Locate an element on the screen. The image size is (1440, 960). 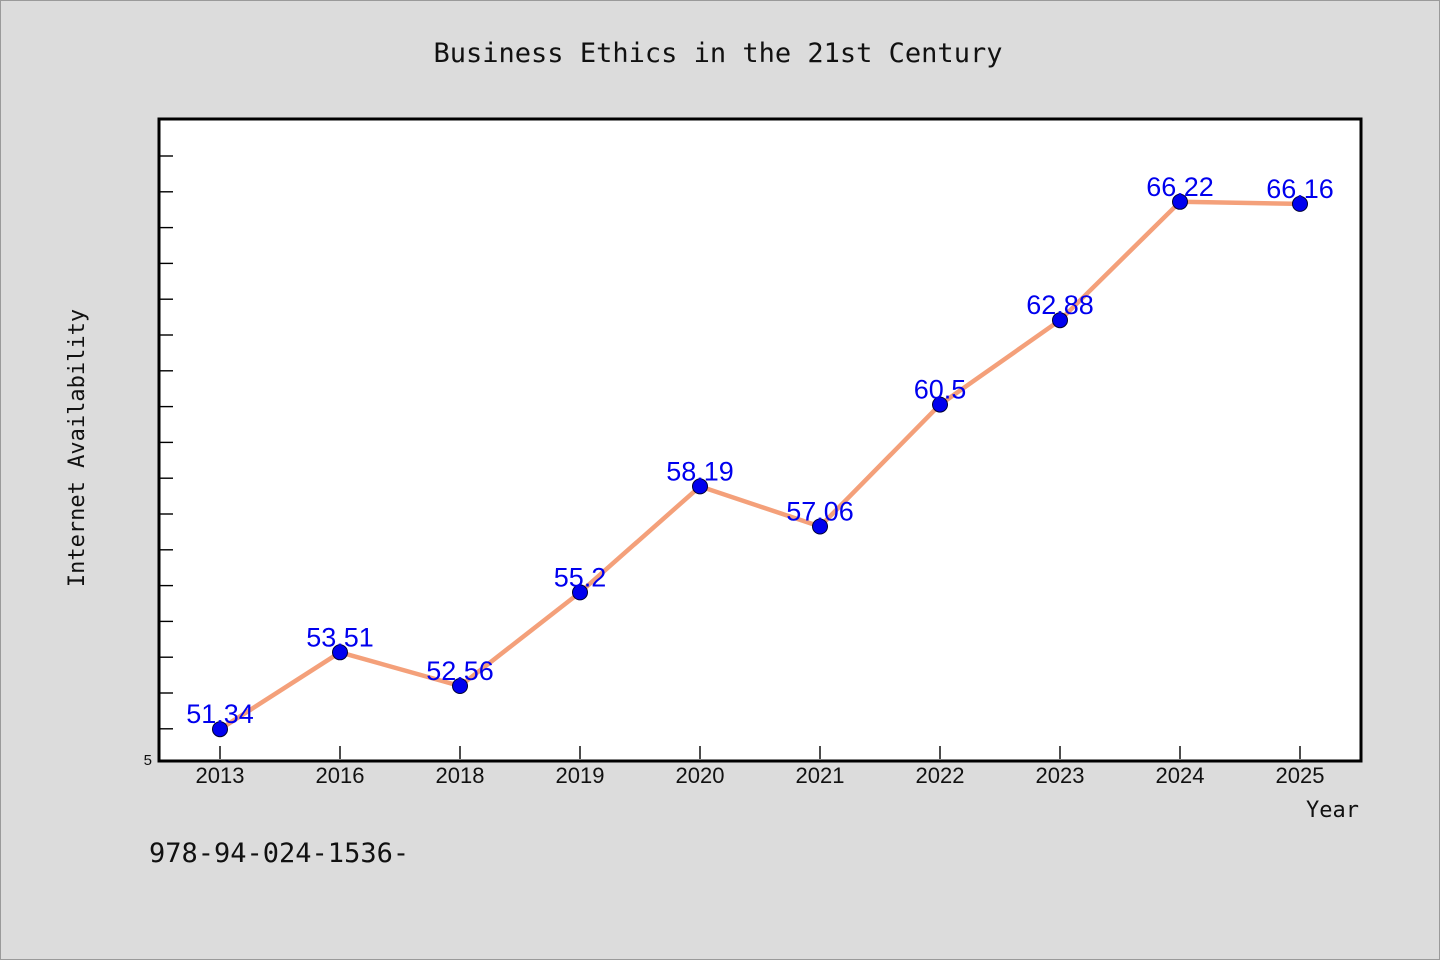
x-tick-label: 2016 is located at coordinates (340, 775).